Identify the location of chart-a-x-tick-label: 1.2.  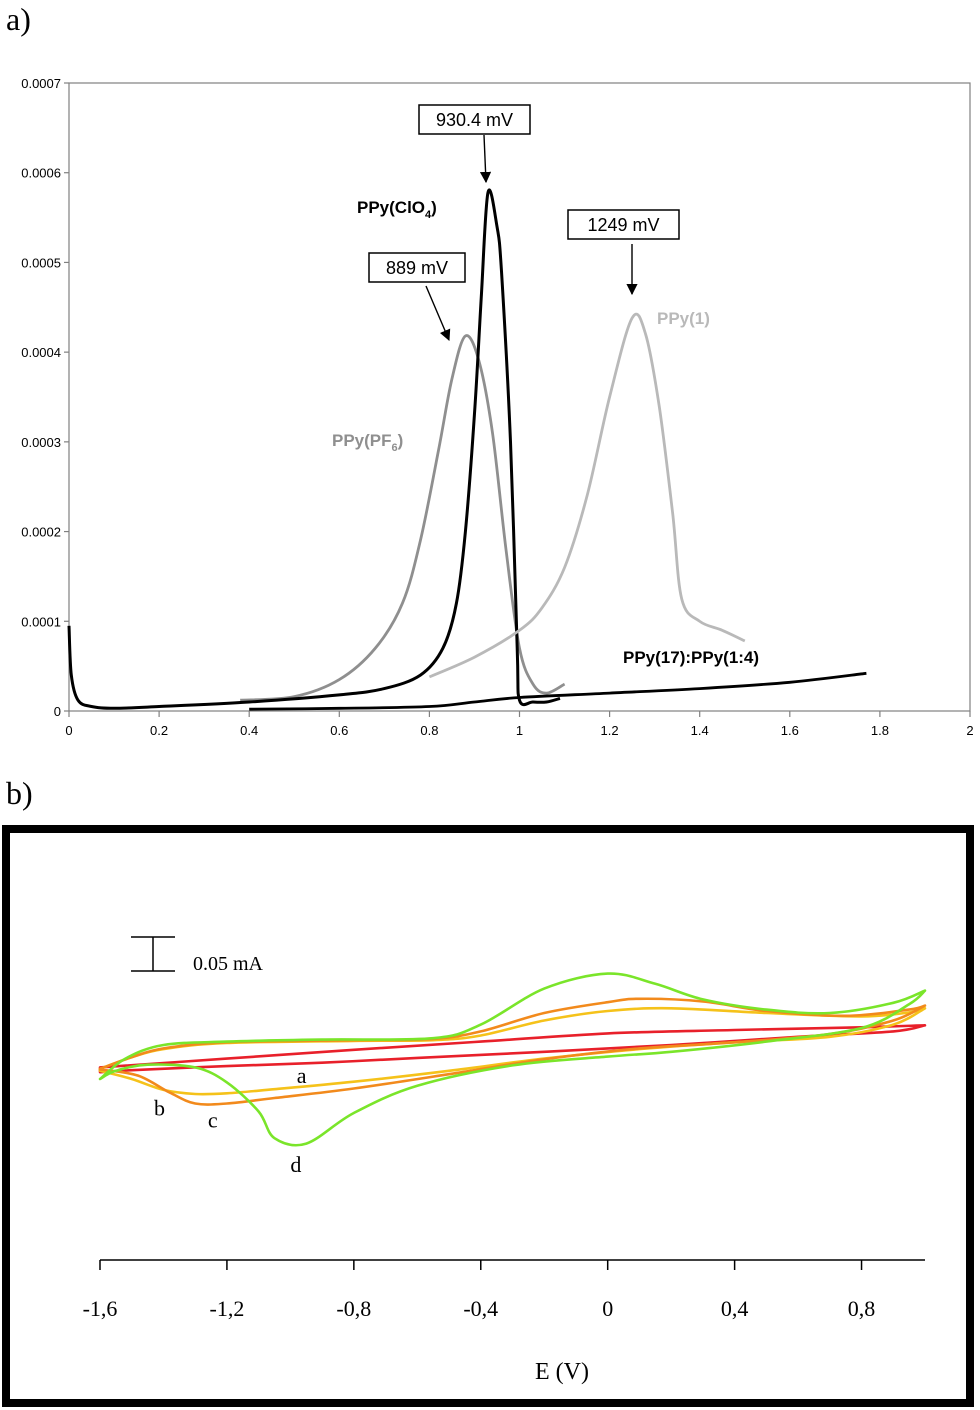
(610, 730).